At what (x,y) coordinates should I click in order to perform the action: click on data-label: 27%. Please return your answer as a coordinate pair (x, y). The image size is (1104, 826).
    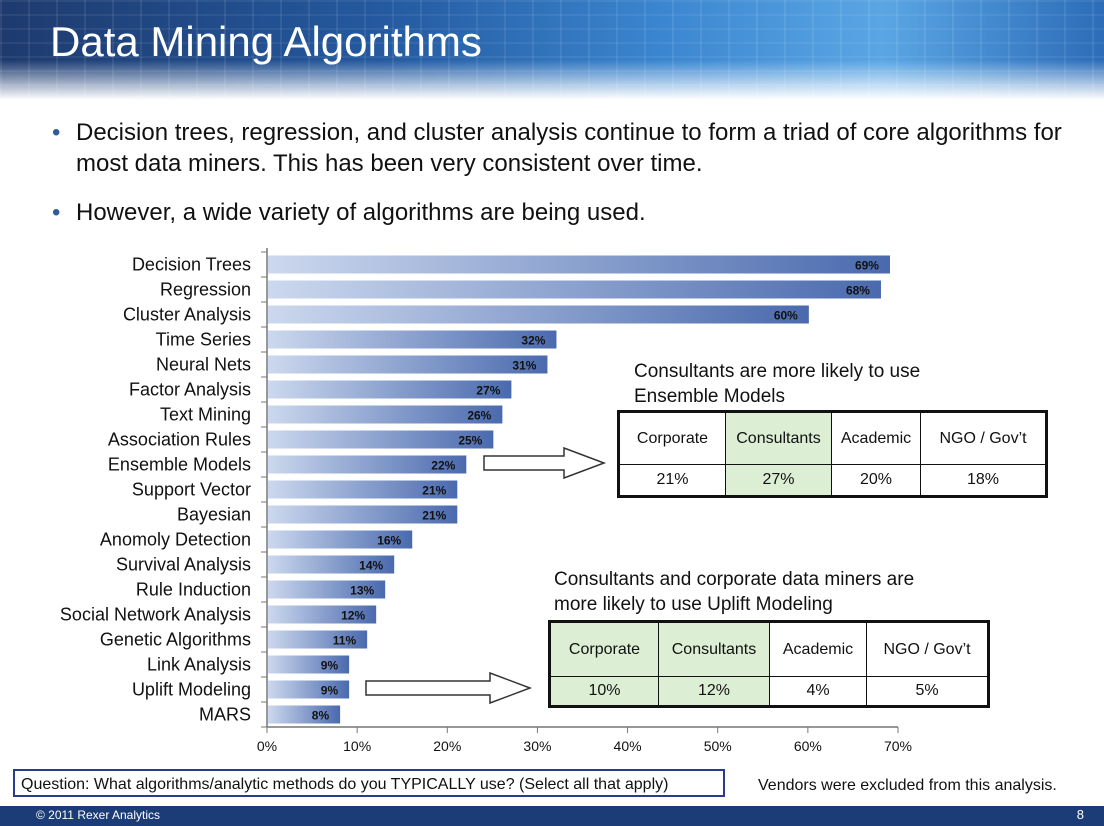
    Looking at the image, I should click on (488, 391).